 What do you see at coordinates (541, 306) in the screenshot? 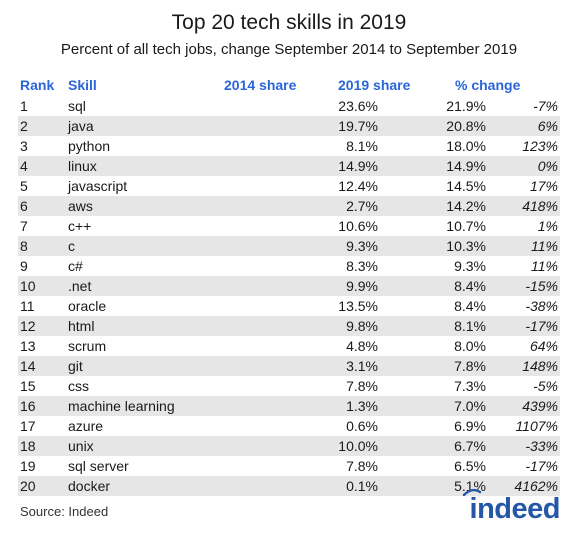
I see `pct-change-cell: -38%` at bounding box center [541, 306].